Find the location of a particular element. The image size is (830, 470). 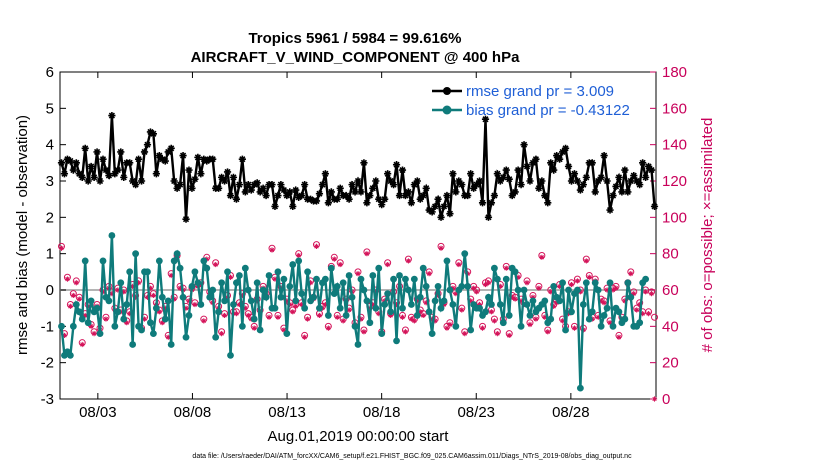

x-tick-label: 08/03 is located at coordinates (98, 412).